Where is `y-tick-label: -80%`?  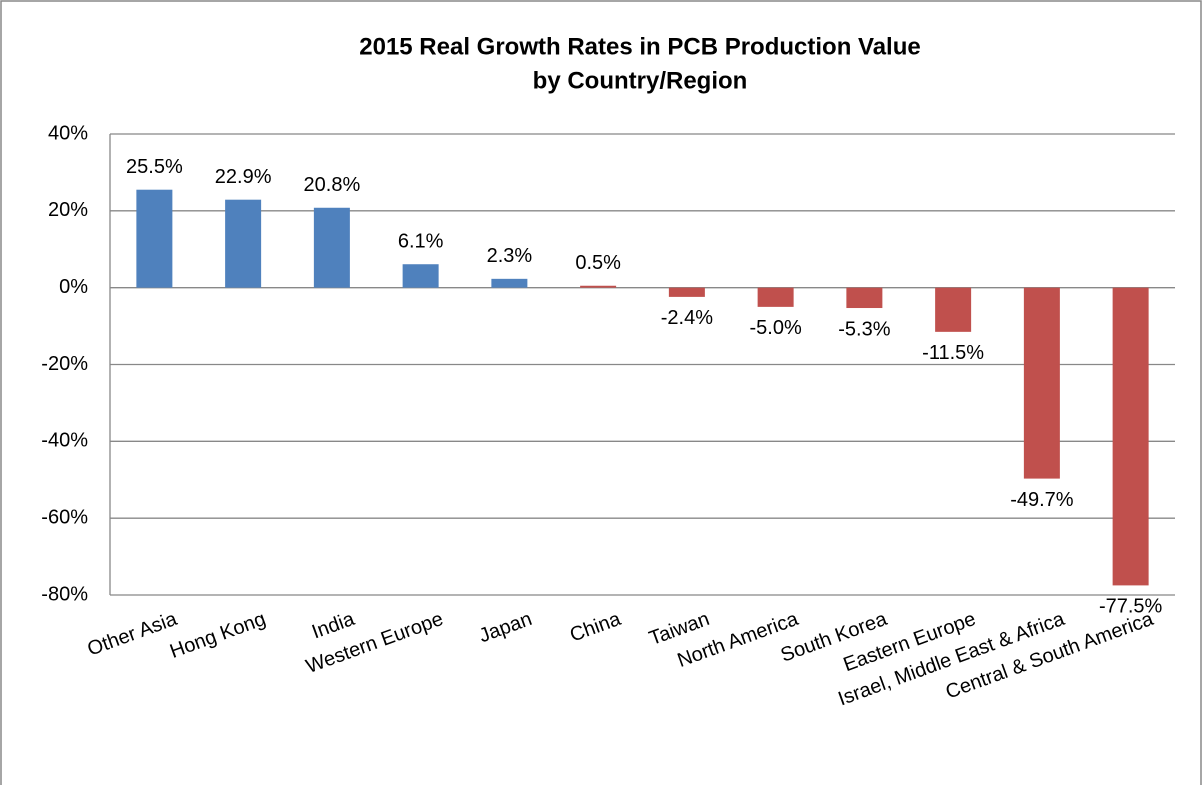 y-tick-label: -80% is located at coordinates (64, 594).